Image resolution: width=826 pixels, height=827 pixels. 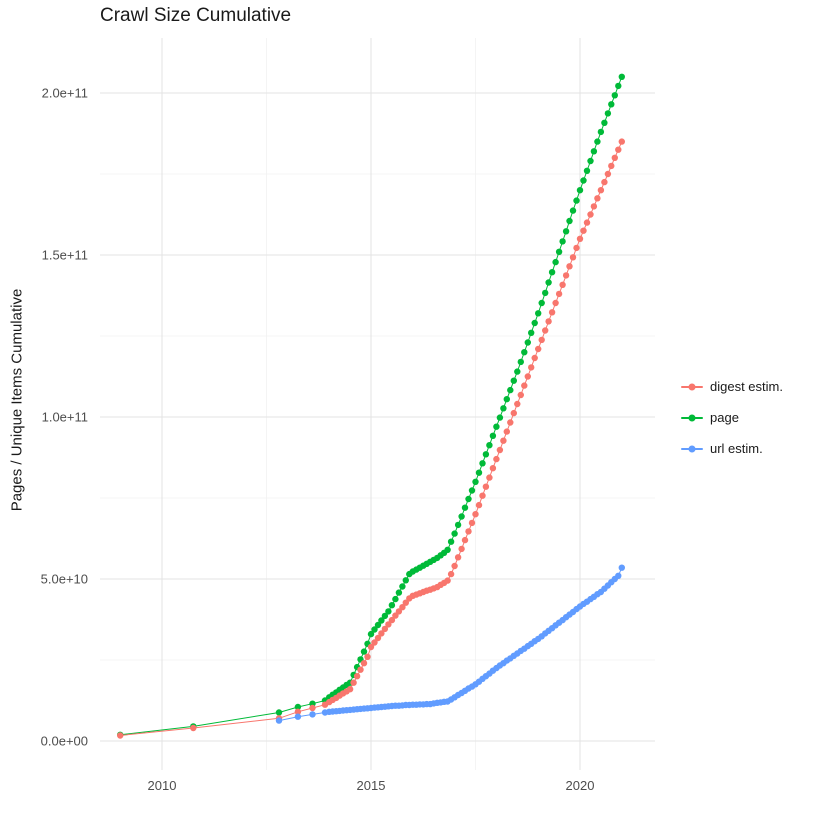 I want to click on legend-item: page, so click(x=732, y=417).